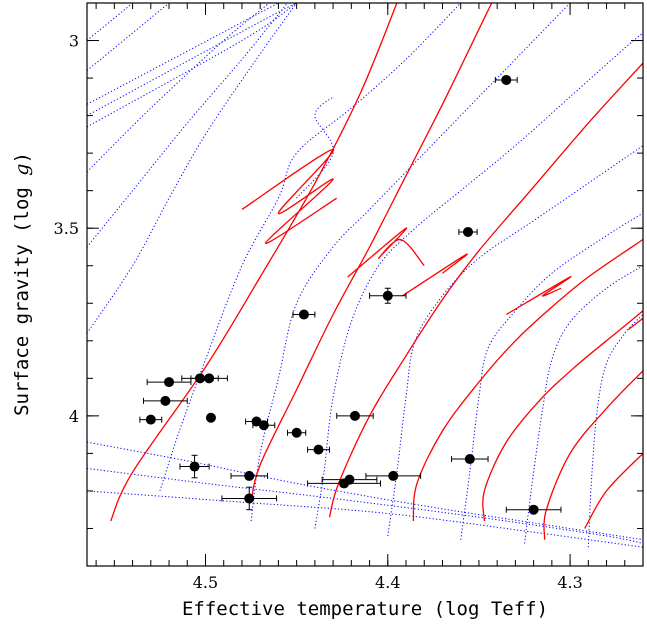 The width and height of the screenshot is (647, 631). Describe the element at coordinates (22, 284) in the screenshot. I see `y-axis-label: Surface gravity (log g)` at that location.